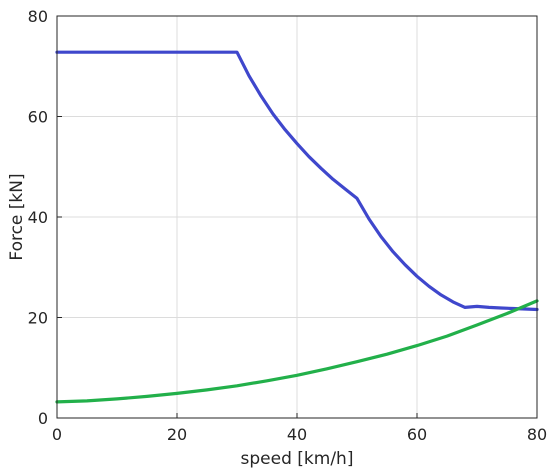  Describe the element at coordinates (417, 434) in the screenshot. I see `x-tick-label: 60` at that location.